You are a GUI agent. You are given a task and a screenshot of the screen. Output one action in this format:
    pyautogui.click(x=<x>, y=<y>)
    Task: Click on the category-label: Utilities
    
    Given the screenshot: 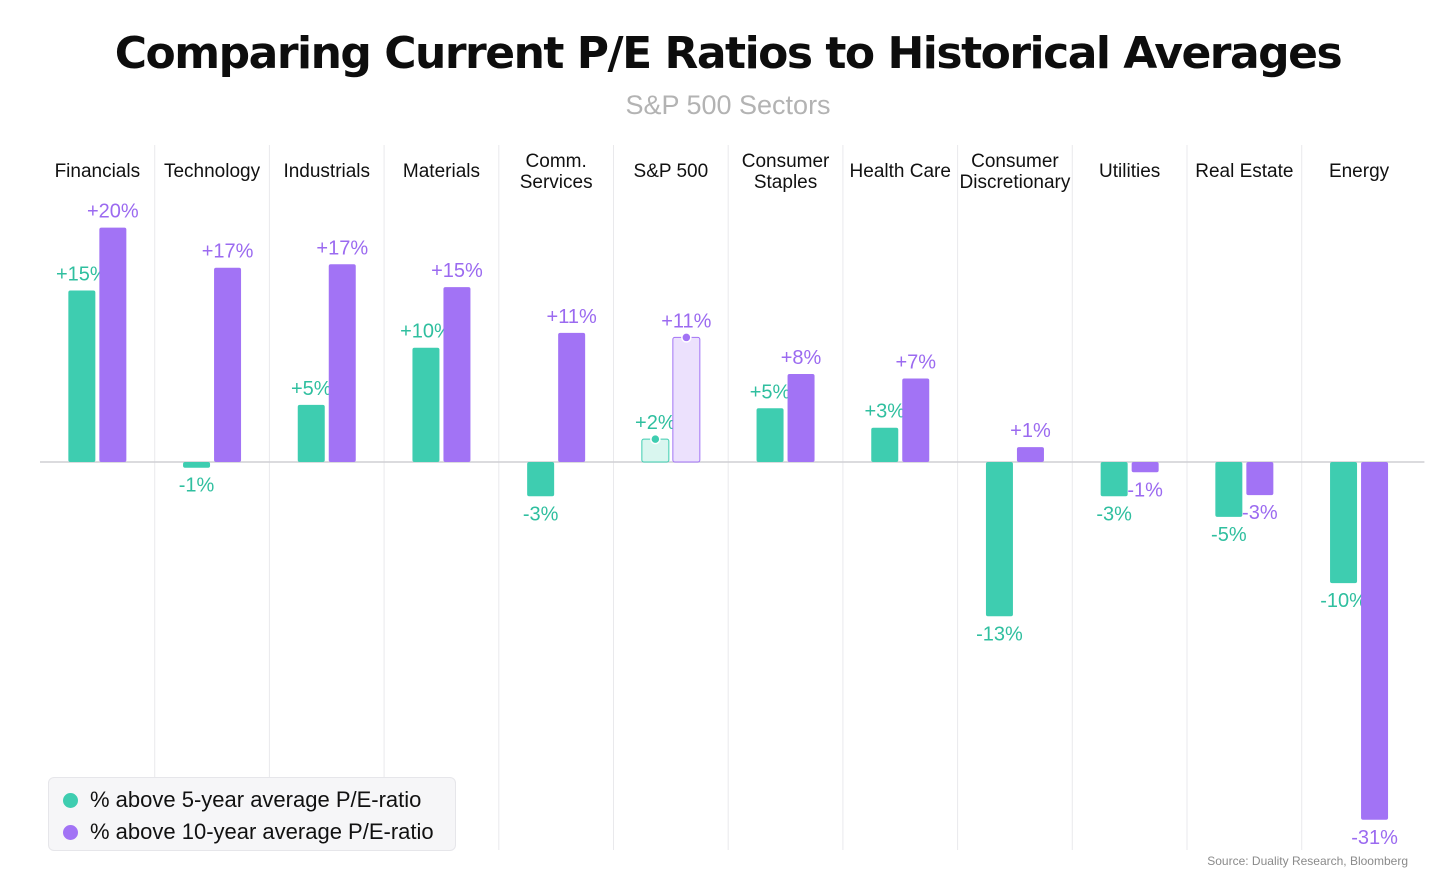 What is the action you would take?
    pyautogui.click(x=1129, y=171)
    